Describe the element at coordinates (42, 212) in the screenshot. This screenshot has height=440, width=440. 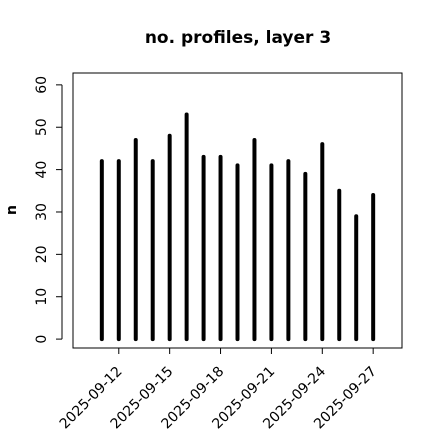
I see `y-tick-label: 30` at that location.